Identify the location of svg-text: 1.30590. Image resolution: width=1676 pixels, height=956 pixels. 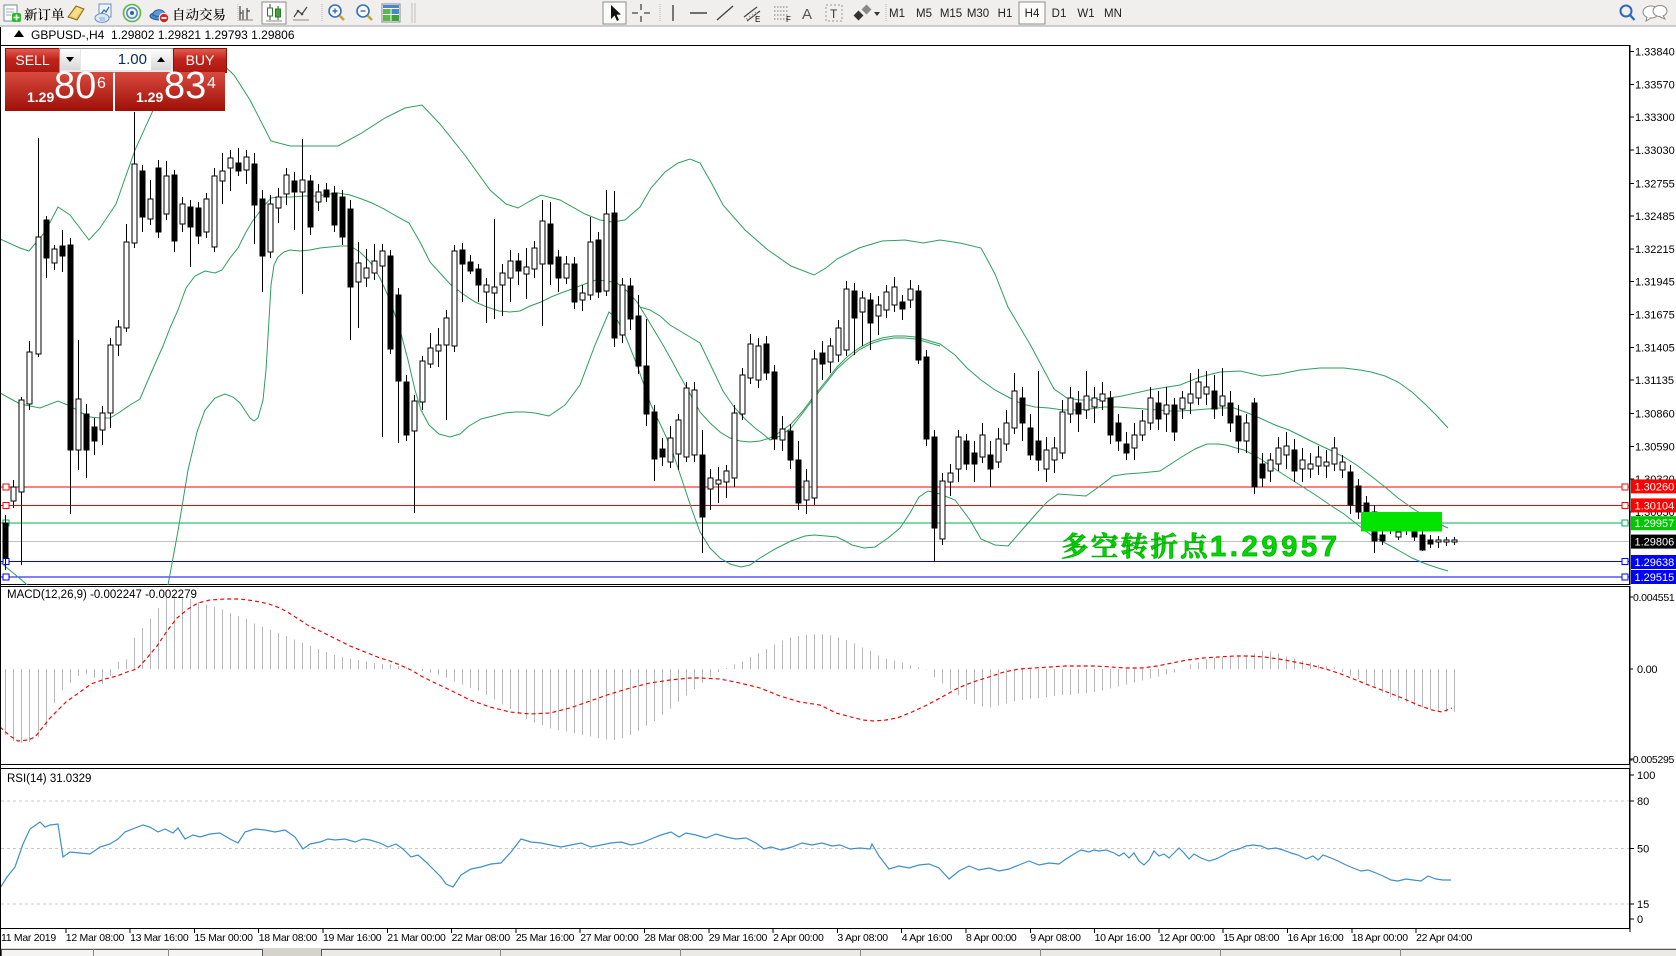
(1655, 447).